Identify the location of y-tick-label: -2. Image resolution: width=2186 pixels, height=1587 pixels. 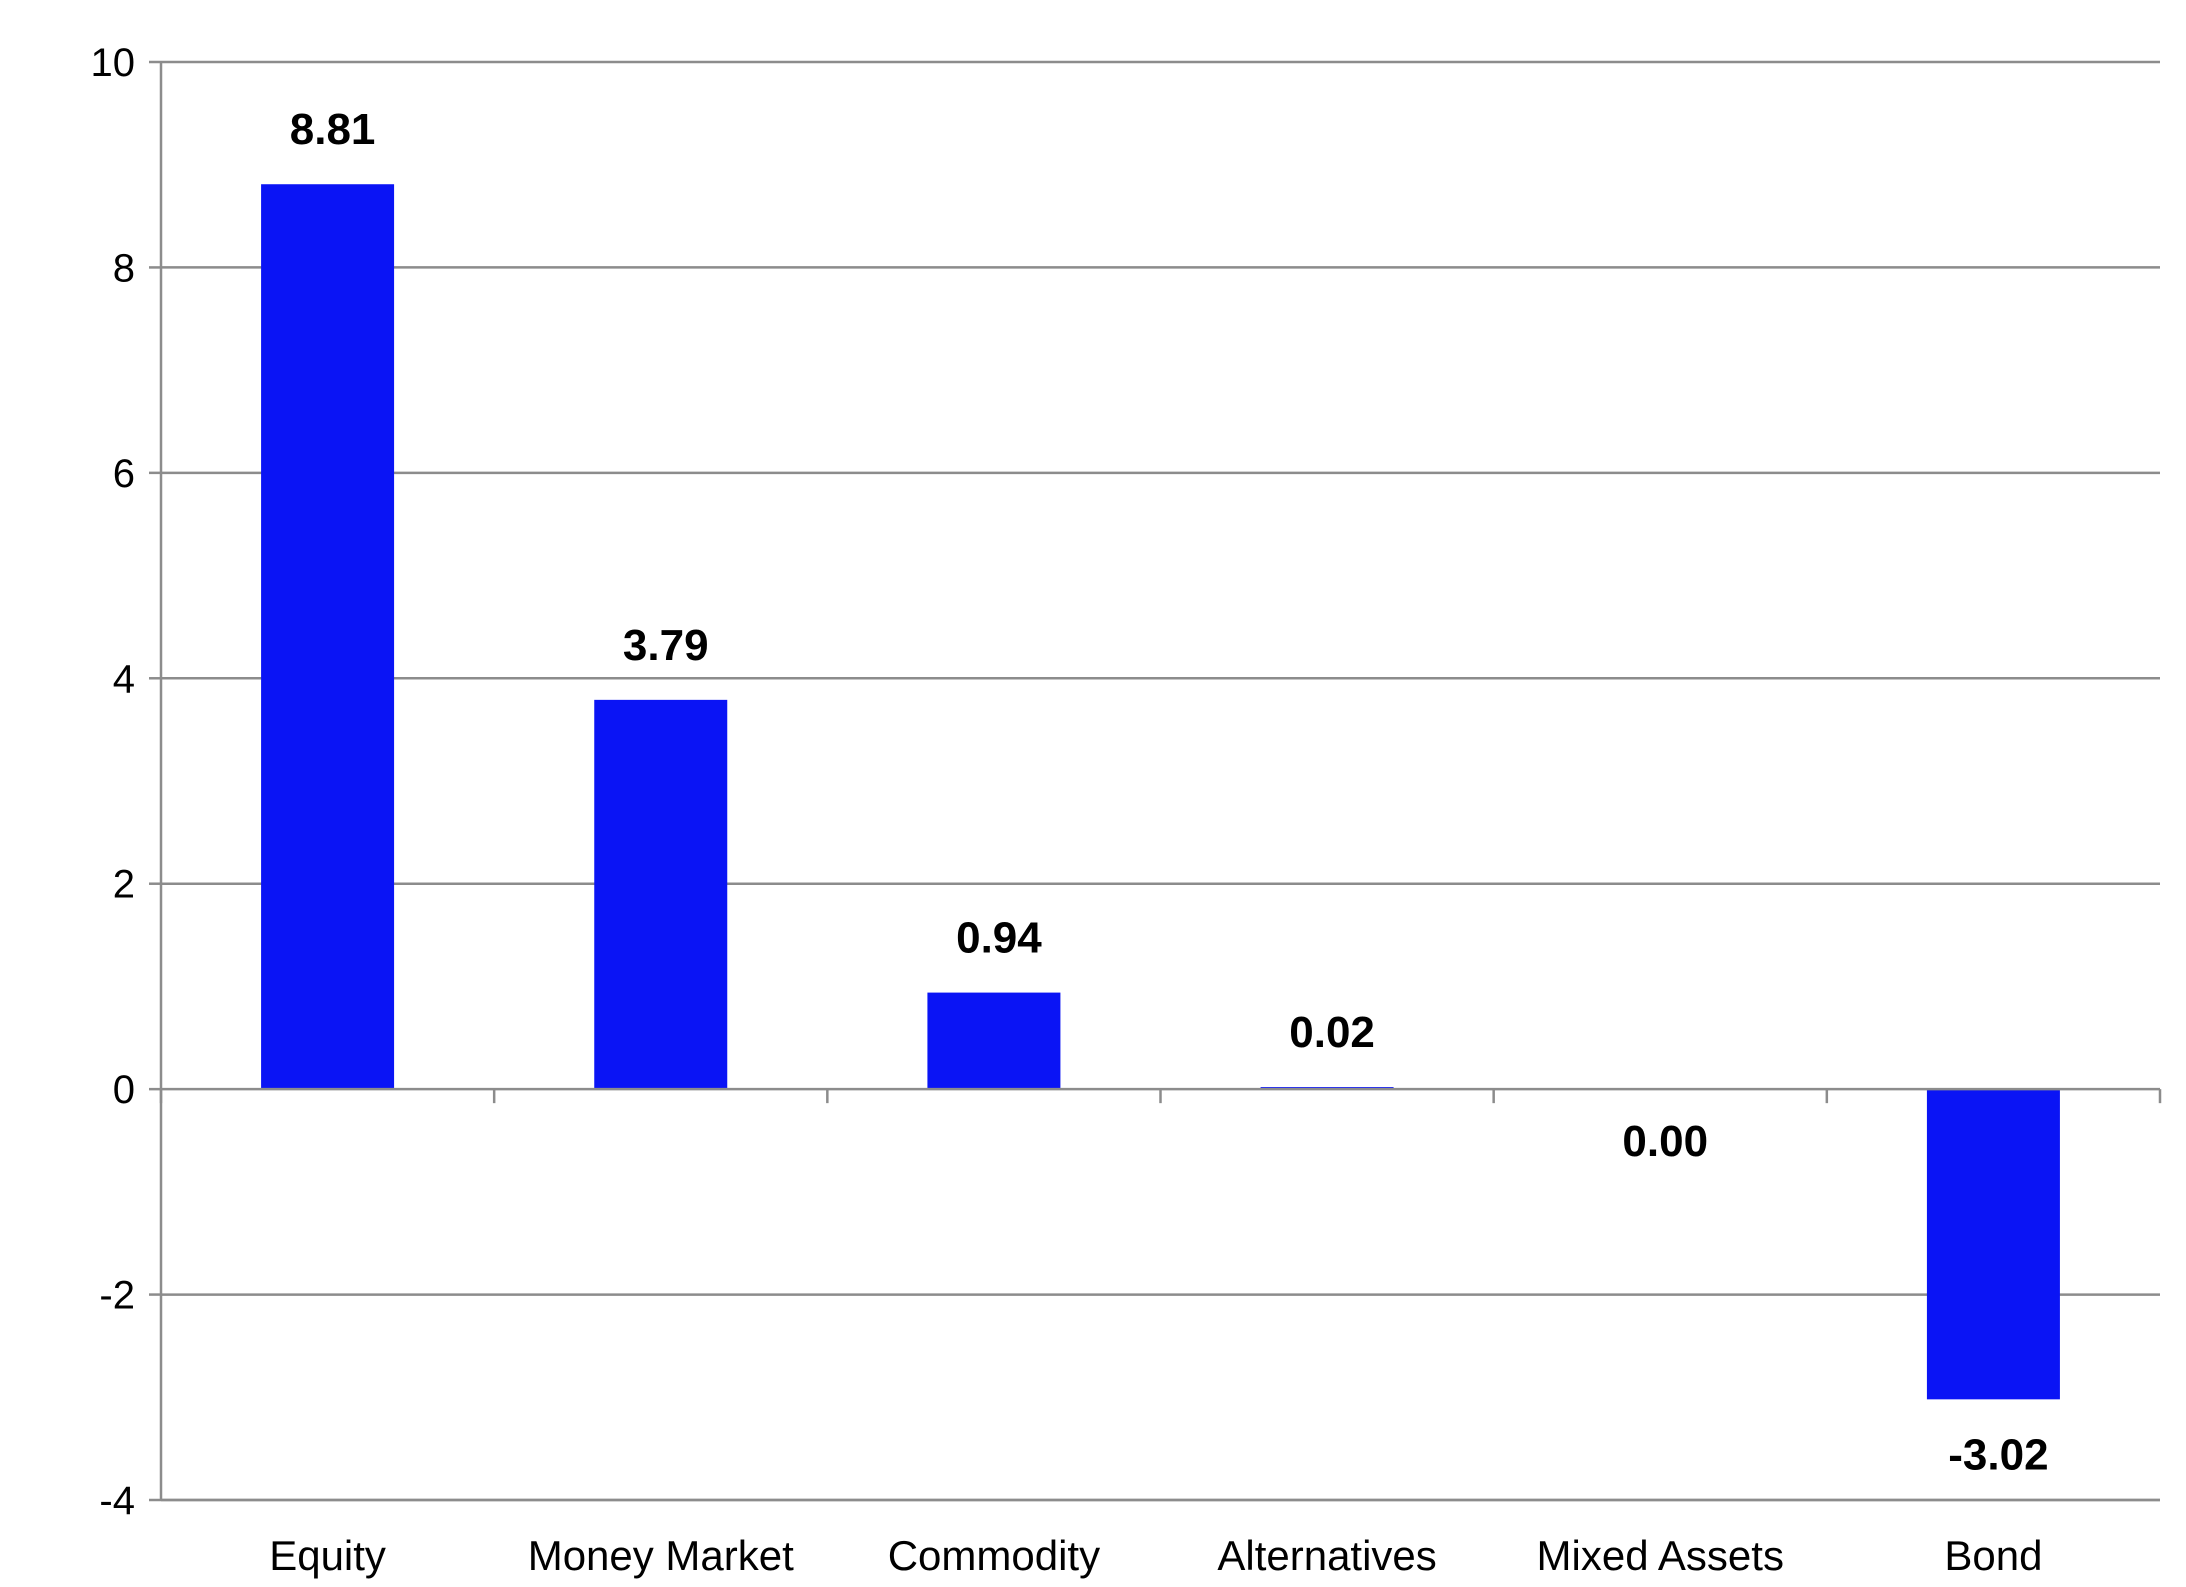
(117, 1296).